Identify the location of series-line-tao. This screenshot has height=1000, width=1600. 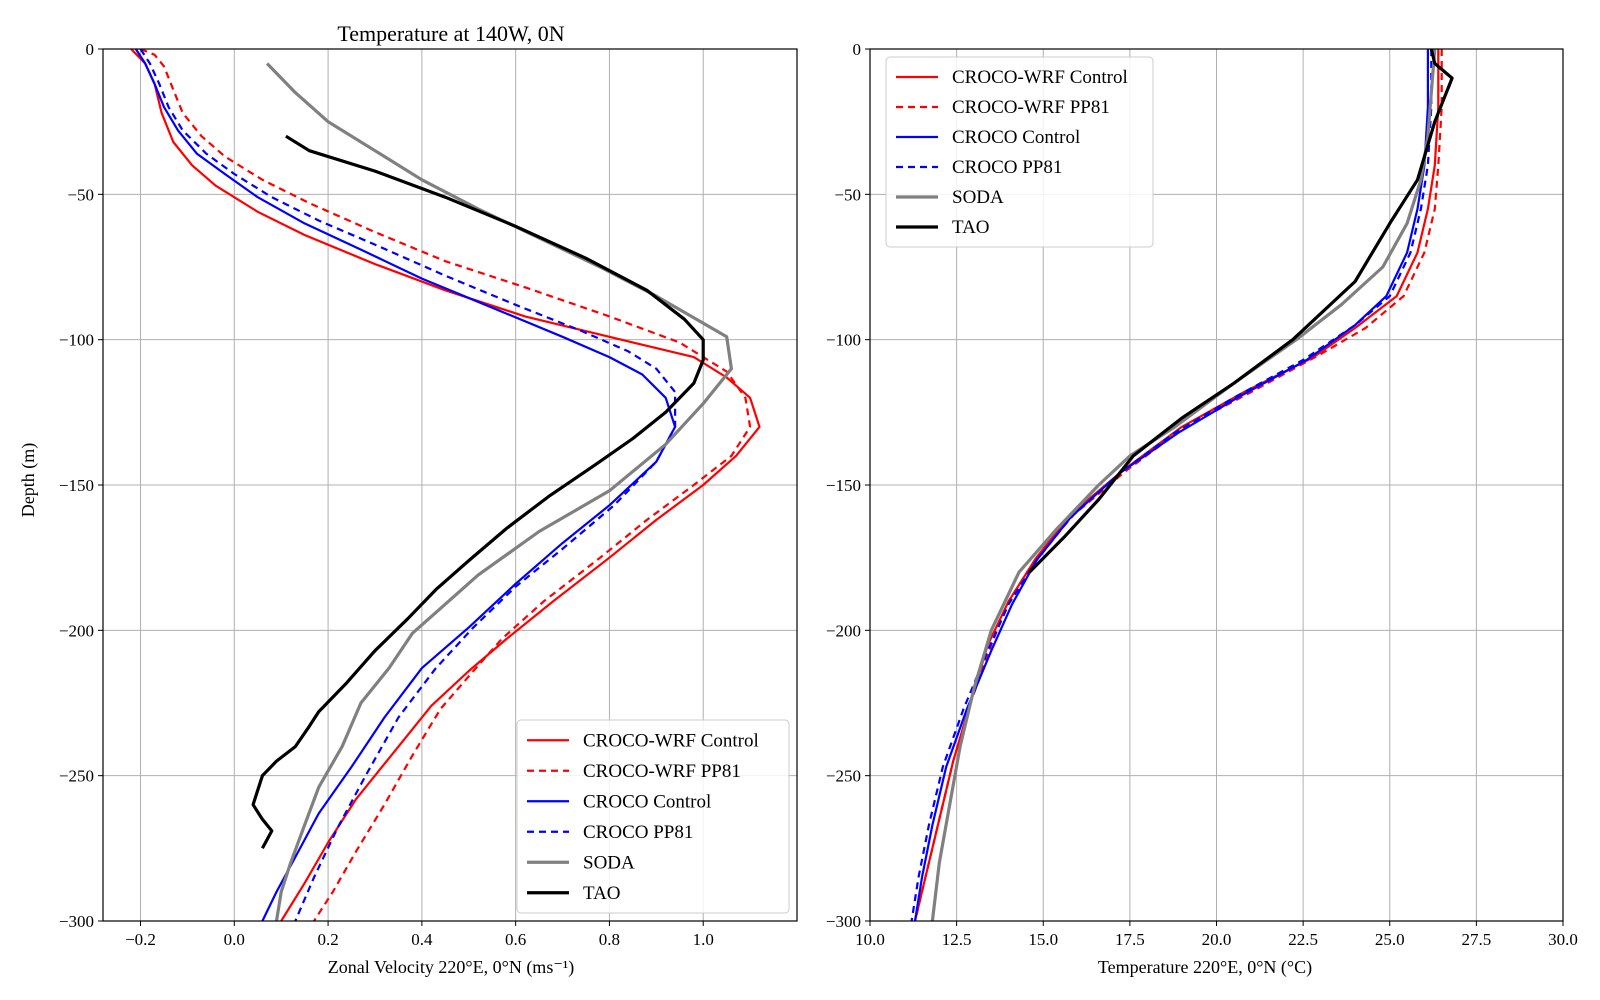
(1241, 311).